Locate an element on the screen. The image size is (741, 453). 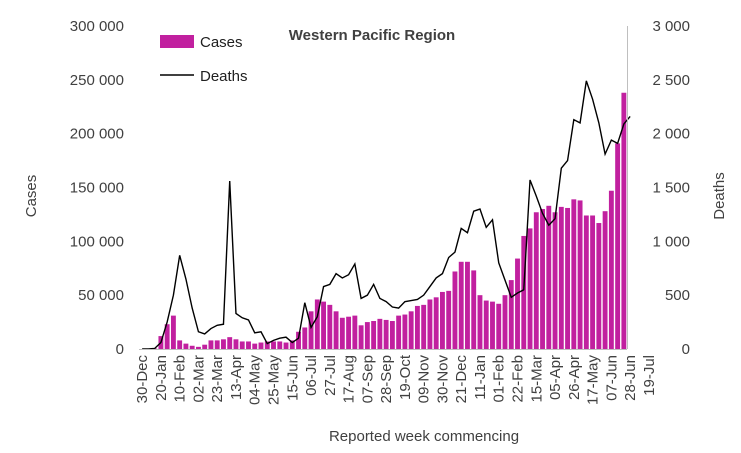
x-tick-label: 25-May is located at coordinates (274, 380).